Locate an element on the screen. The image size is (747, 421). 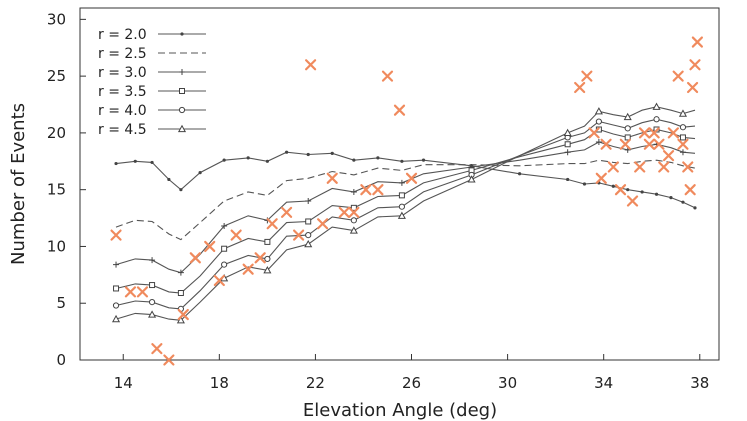
y-tick-label: 30 is located at coordinates (56, 19).